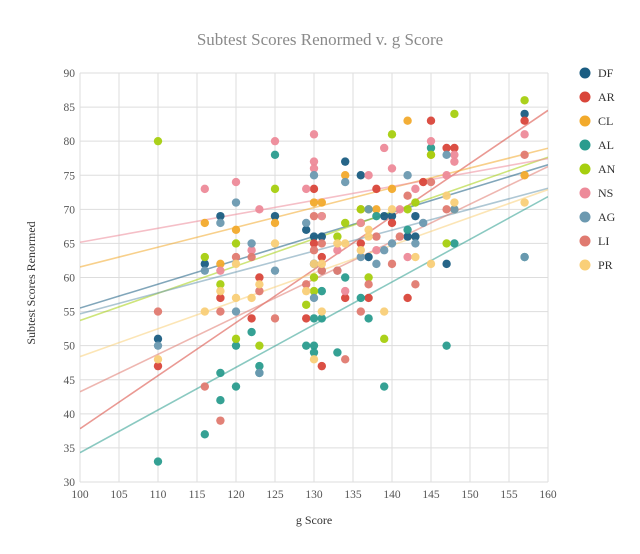  Describe the element at coordinates (603, 241) in the screenshot. I see `legend-label-li: LI` at that location.